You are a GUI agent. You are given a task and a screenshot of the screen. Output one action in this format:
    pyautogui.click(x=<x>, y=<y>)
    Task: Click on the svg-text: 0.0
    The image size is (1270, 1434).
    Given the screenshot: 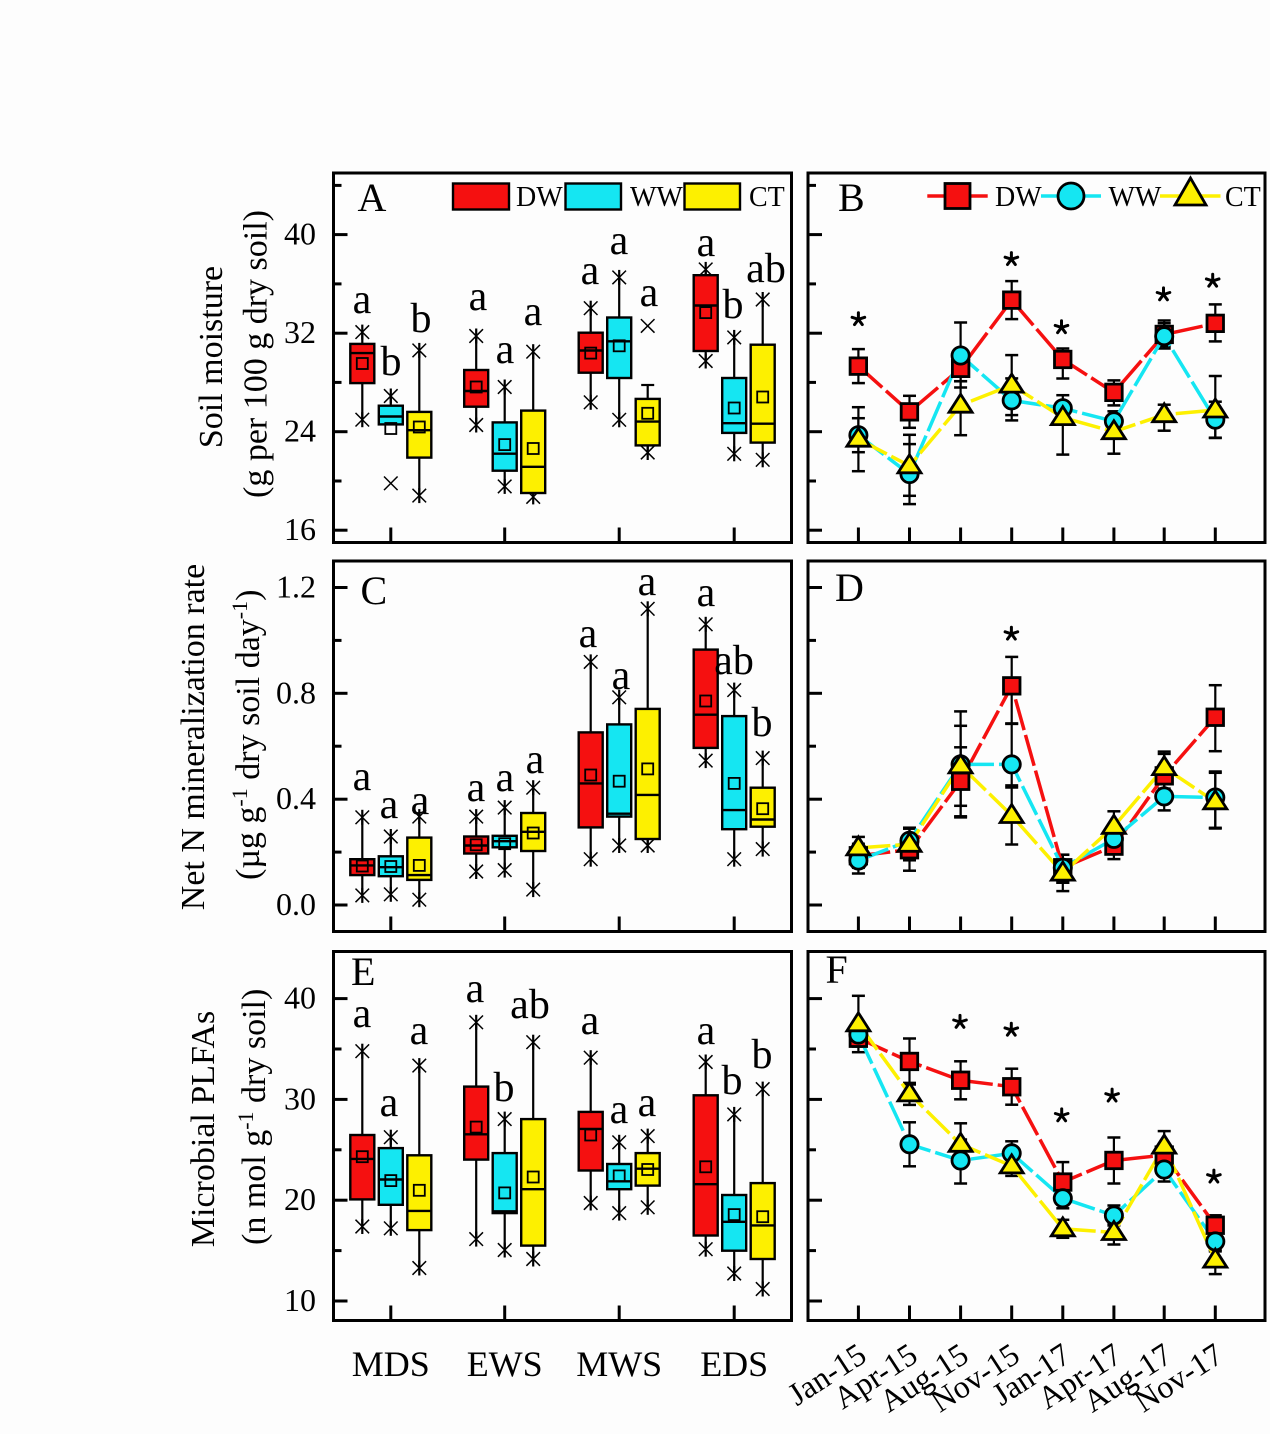 What is the action you would take?
    pyautogui.click(x=296, y=904)
    